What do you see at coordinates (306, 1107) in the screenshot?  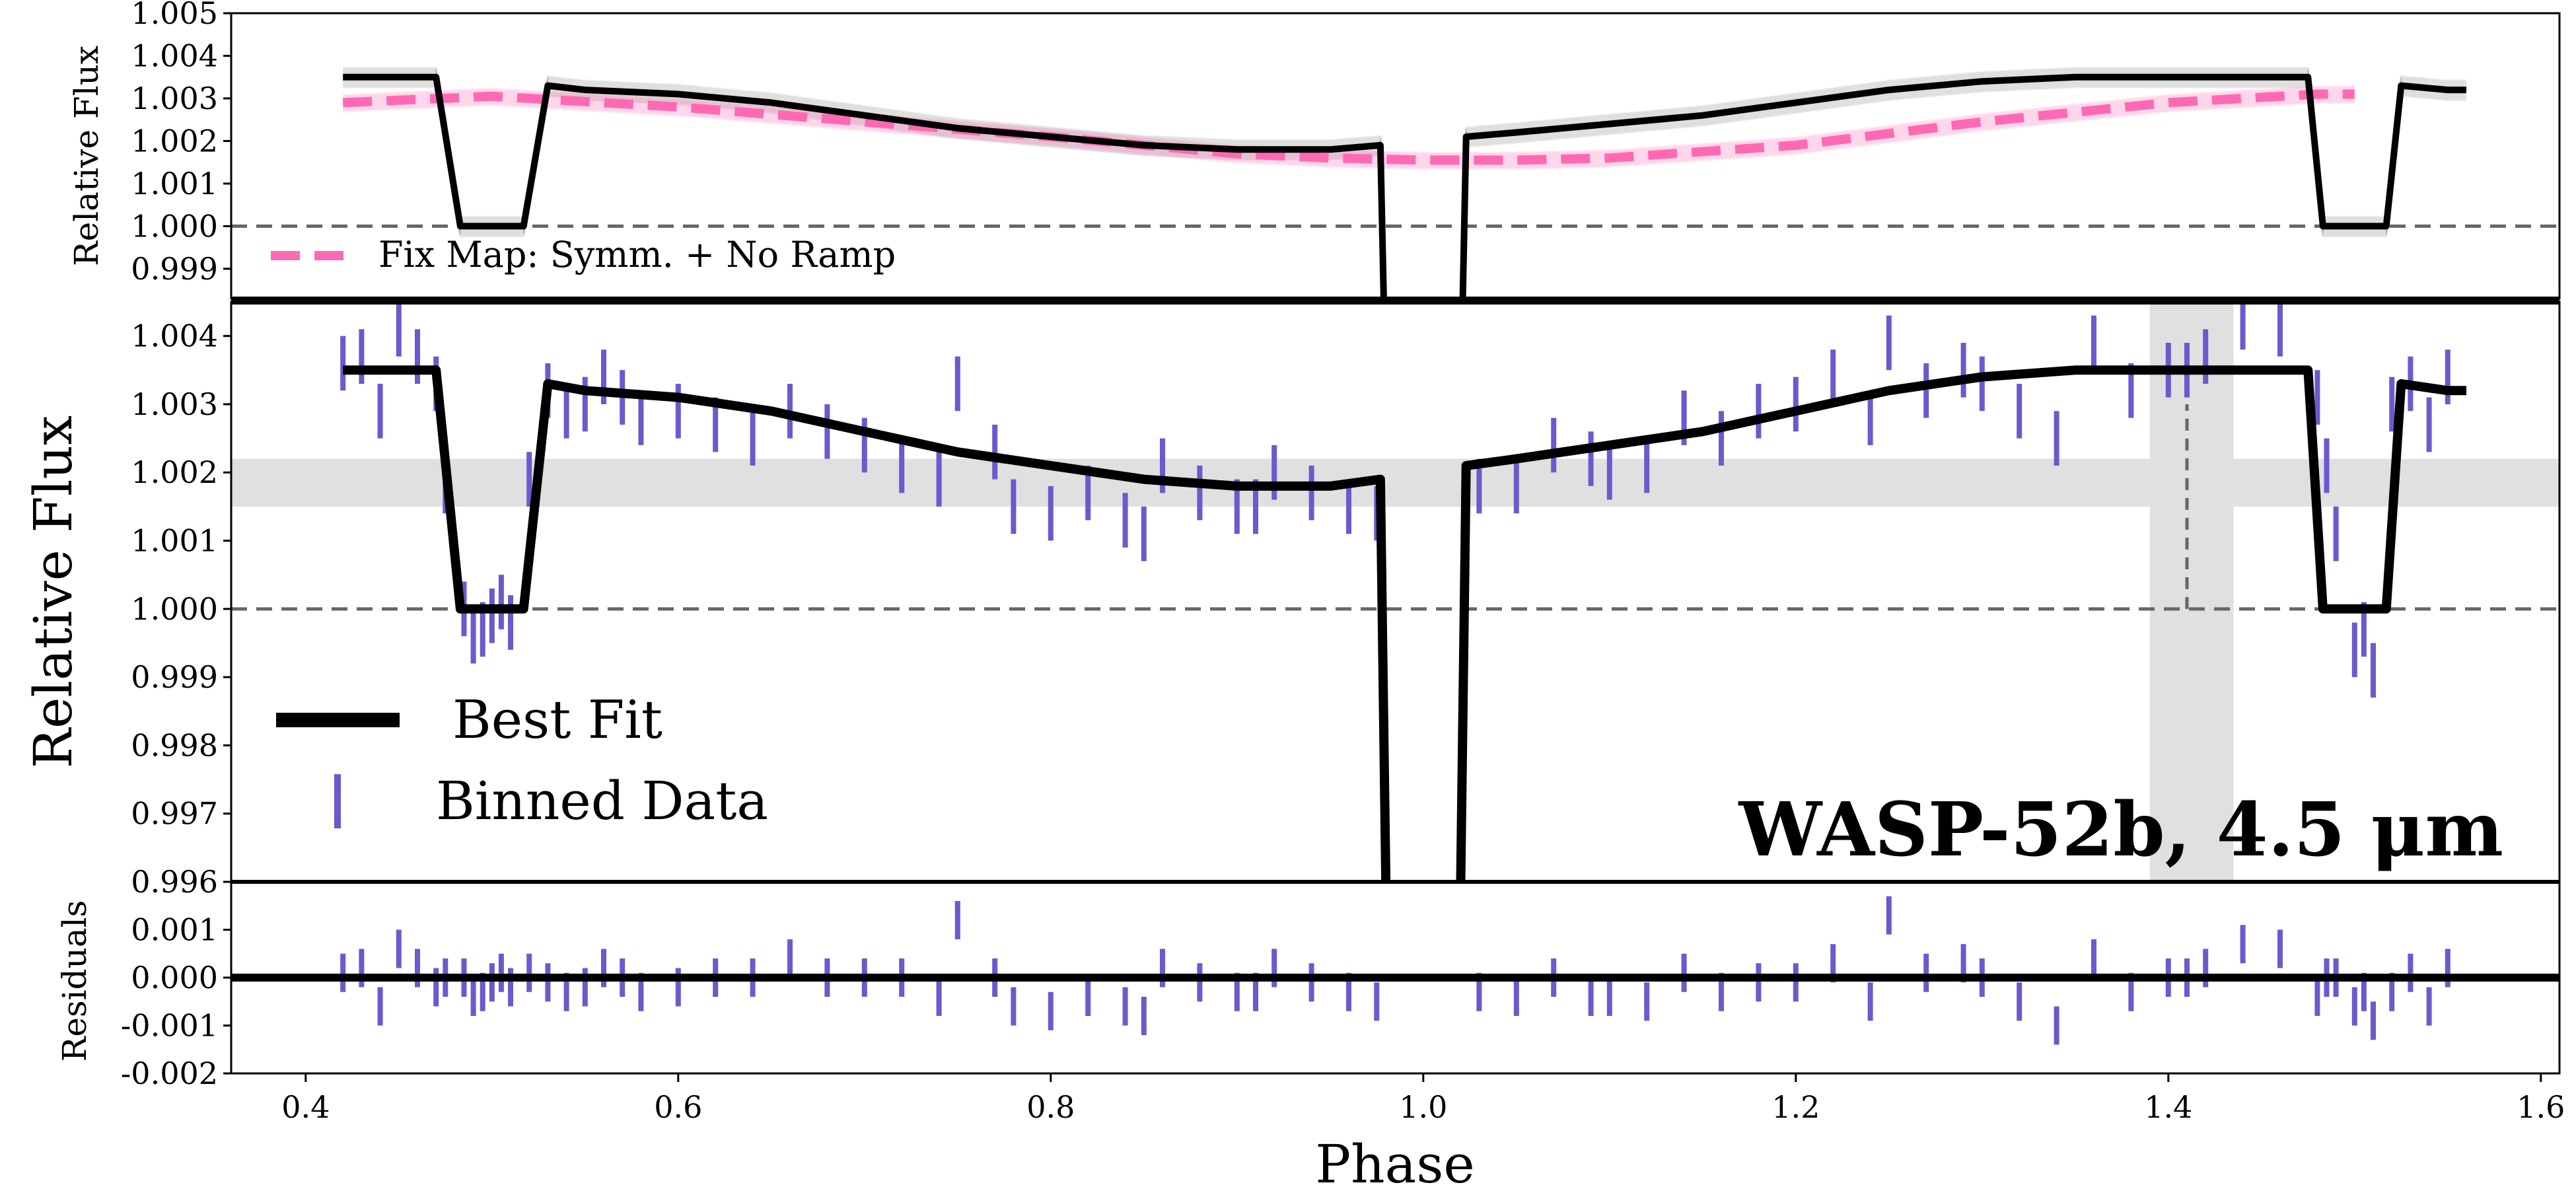 I see `x-tick-label: 0.4` at bounding box center [306, 1107].